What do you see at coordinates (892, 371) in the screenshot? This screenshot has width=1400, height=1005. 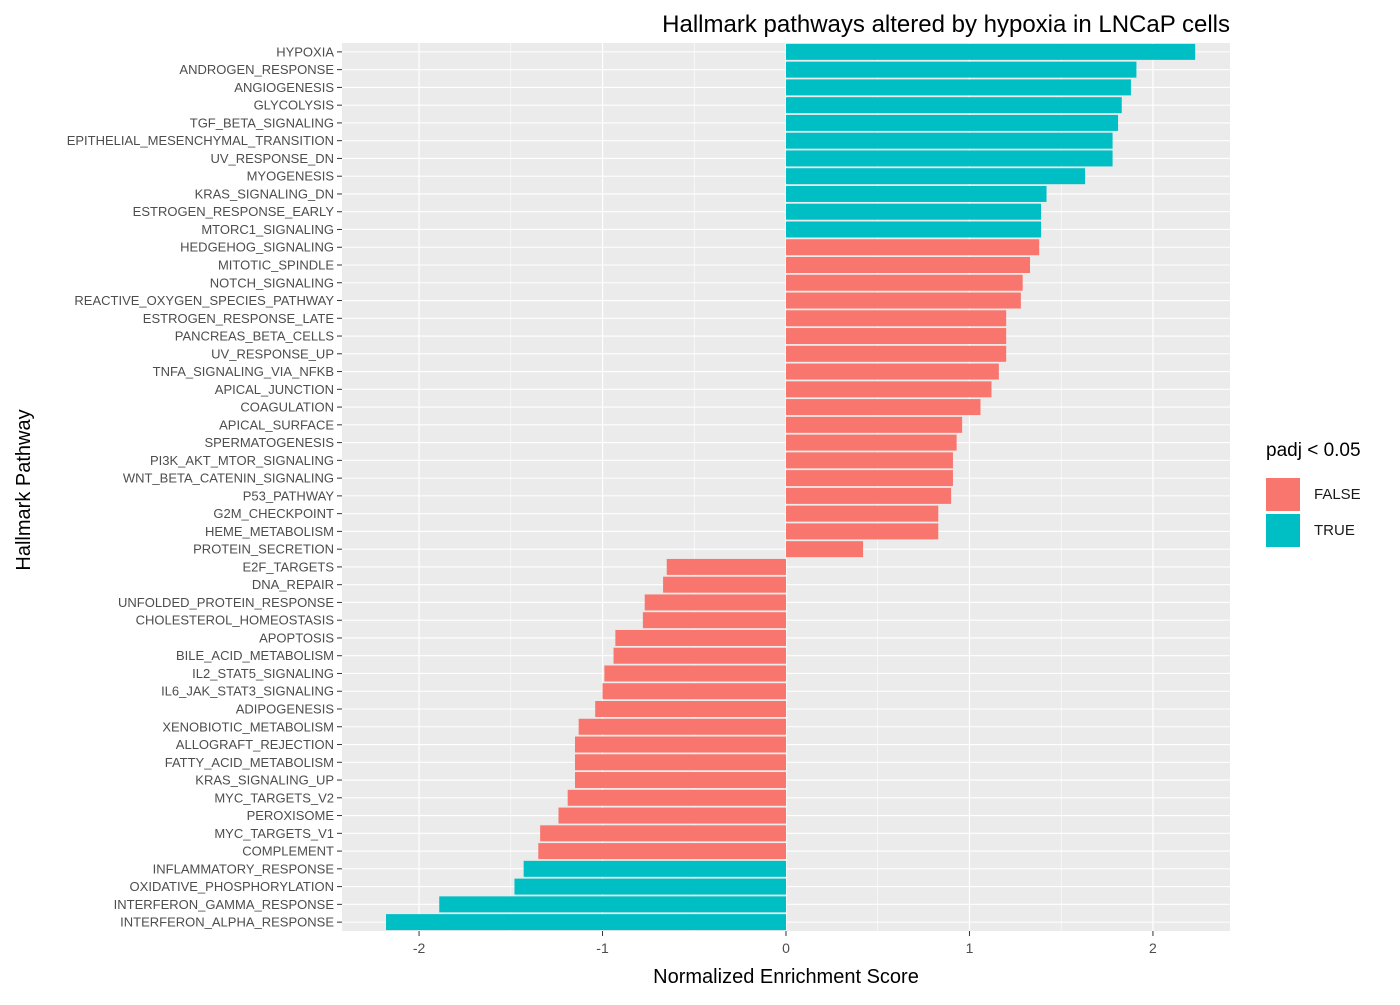 I see `bar-tnfa-signaling-via-nfkb` at bounding box center [892, 371].